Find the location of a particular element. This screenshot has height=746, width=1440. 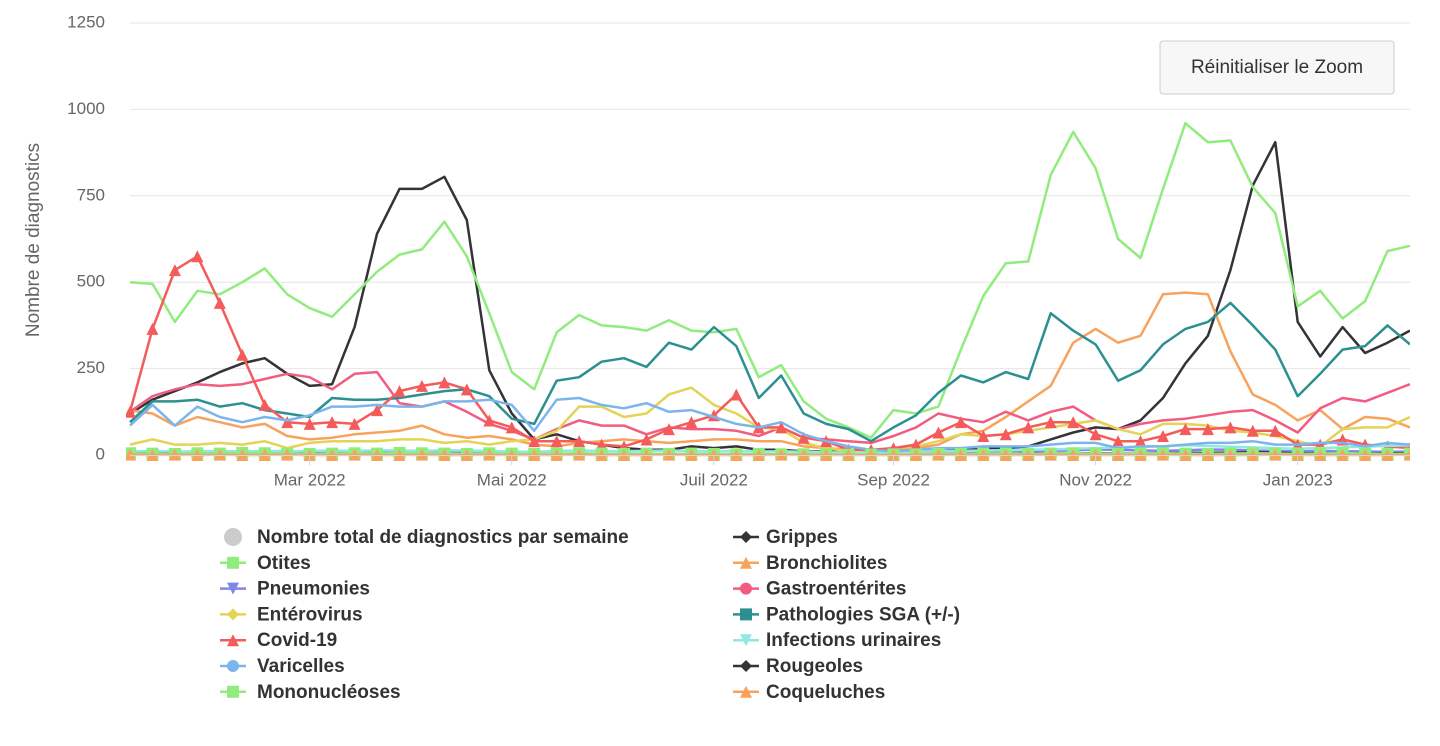

y-tick-label: 250 is located at coordinates (91, 367).